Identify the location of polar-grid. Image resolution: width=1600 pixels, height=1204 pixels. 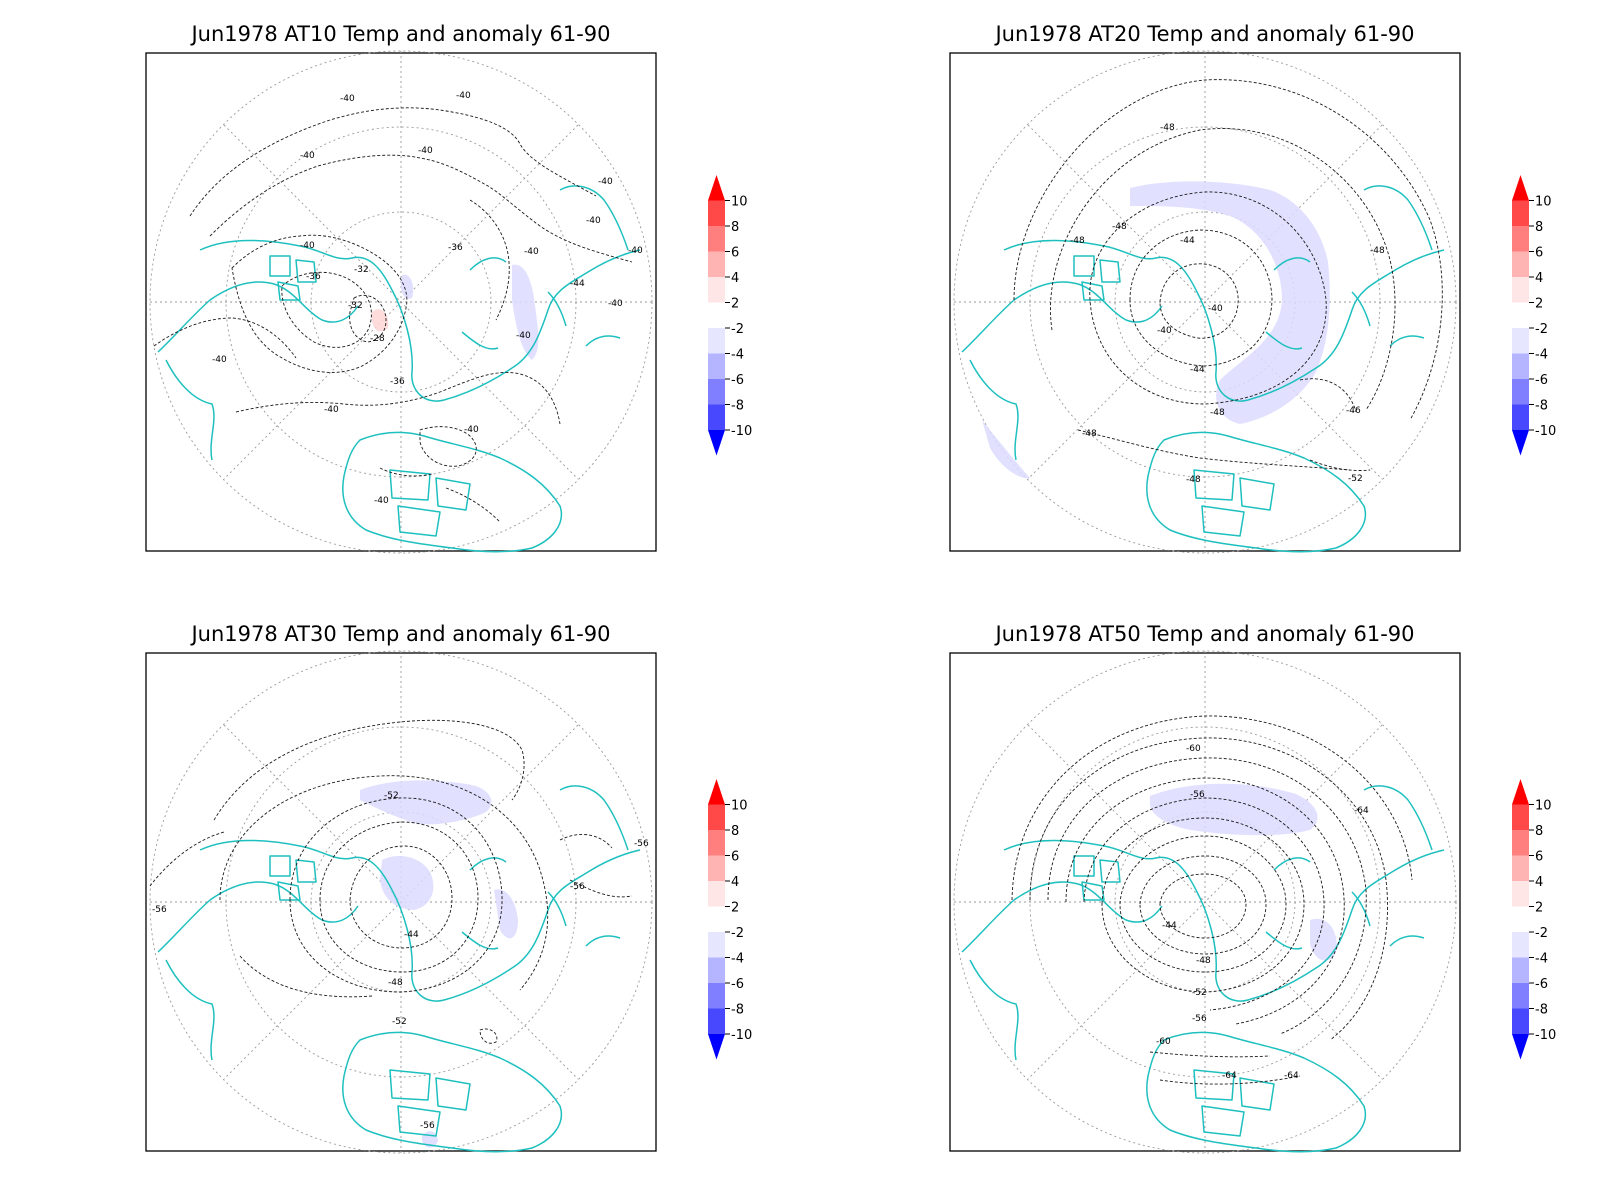
(401, 302).